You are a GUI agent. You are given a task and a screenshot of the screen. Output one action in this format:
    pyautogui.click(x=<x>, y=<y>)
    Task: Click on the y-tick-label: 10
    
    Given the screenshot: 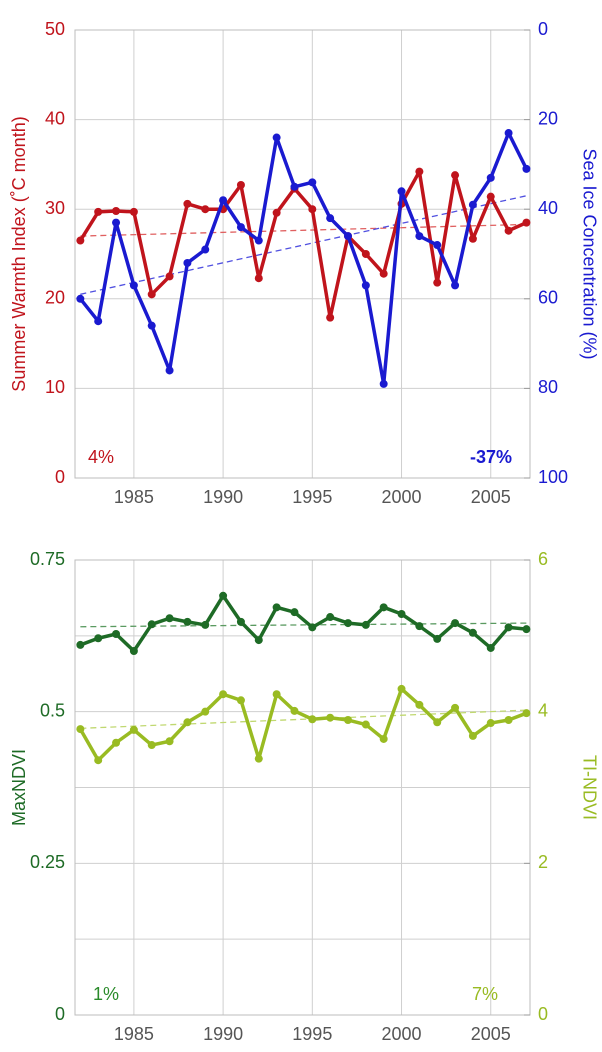 What is the action you would take?
    pyautogui.click(x=55, y=387)
    